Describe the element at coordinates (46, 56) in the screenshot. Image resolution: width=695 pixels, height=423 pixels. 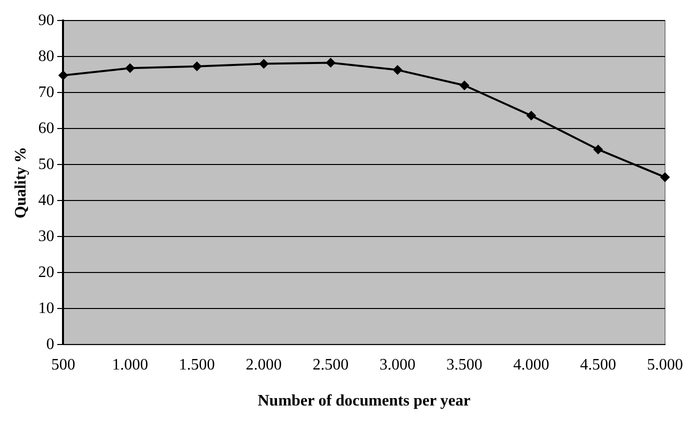
I see `y-tick-label: 80` at that location.